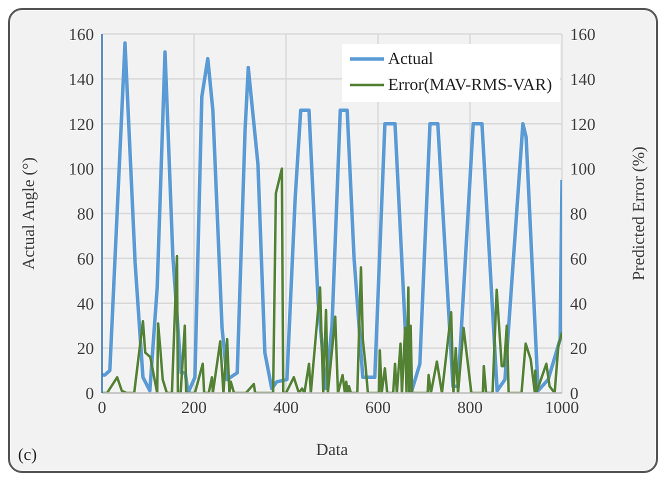  Describe the element at coordinates (638, 213) in the screenshot. I see `y2-axis-title: Predicted Error (%)` at that location.